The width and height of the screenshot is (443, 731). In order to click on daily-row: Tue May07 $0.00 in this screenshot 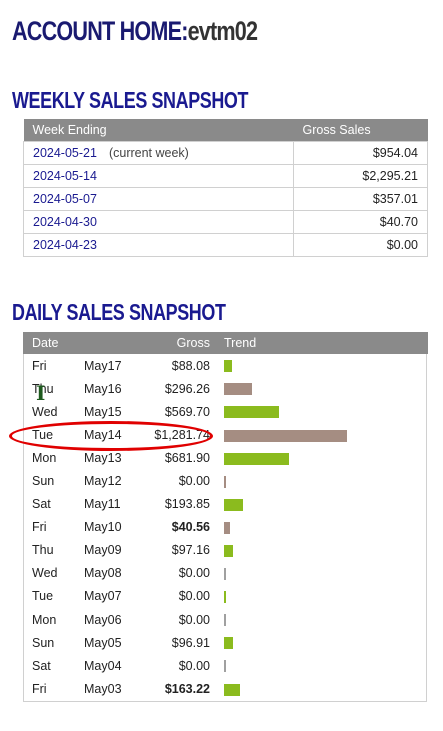, I will do `click(225, 596)`.